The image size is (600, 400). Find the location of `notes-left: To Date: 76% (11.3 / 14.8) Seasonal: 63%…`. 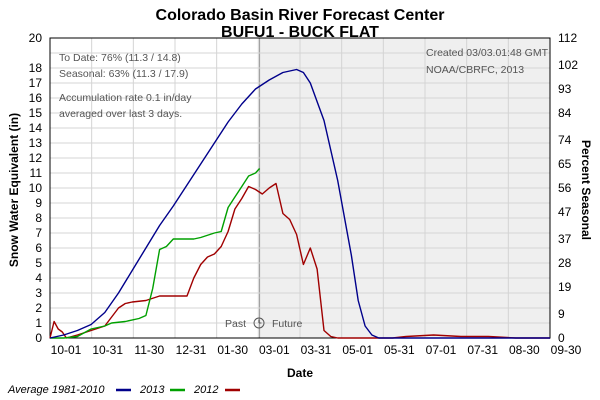

notes-left: To Date: 76% (11.3 / 14.8) Seasonal: 63%… is located at coordinates (125, 86).